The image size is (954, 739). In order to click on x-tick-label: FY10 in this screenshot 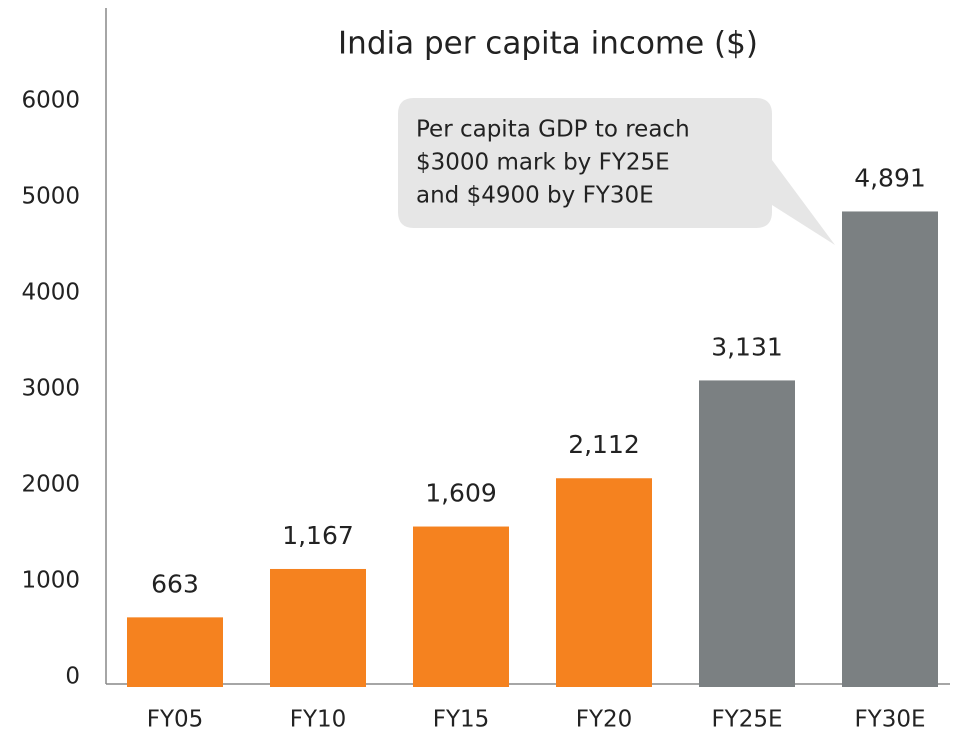, I will do `click(318, 720)`.